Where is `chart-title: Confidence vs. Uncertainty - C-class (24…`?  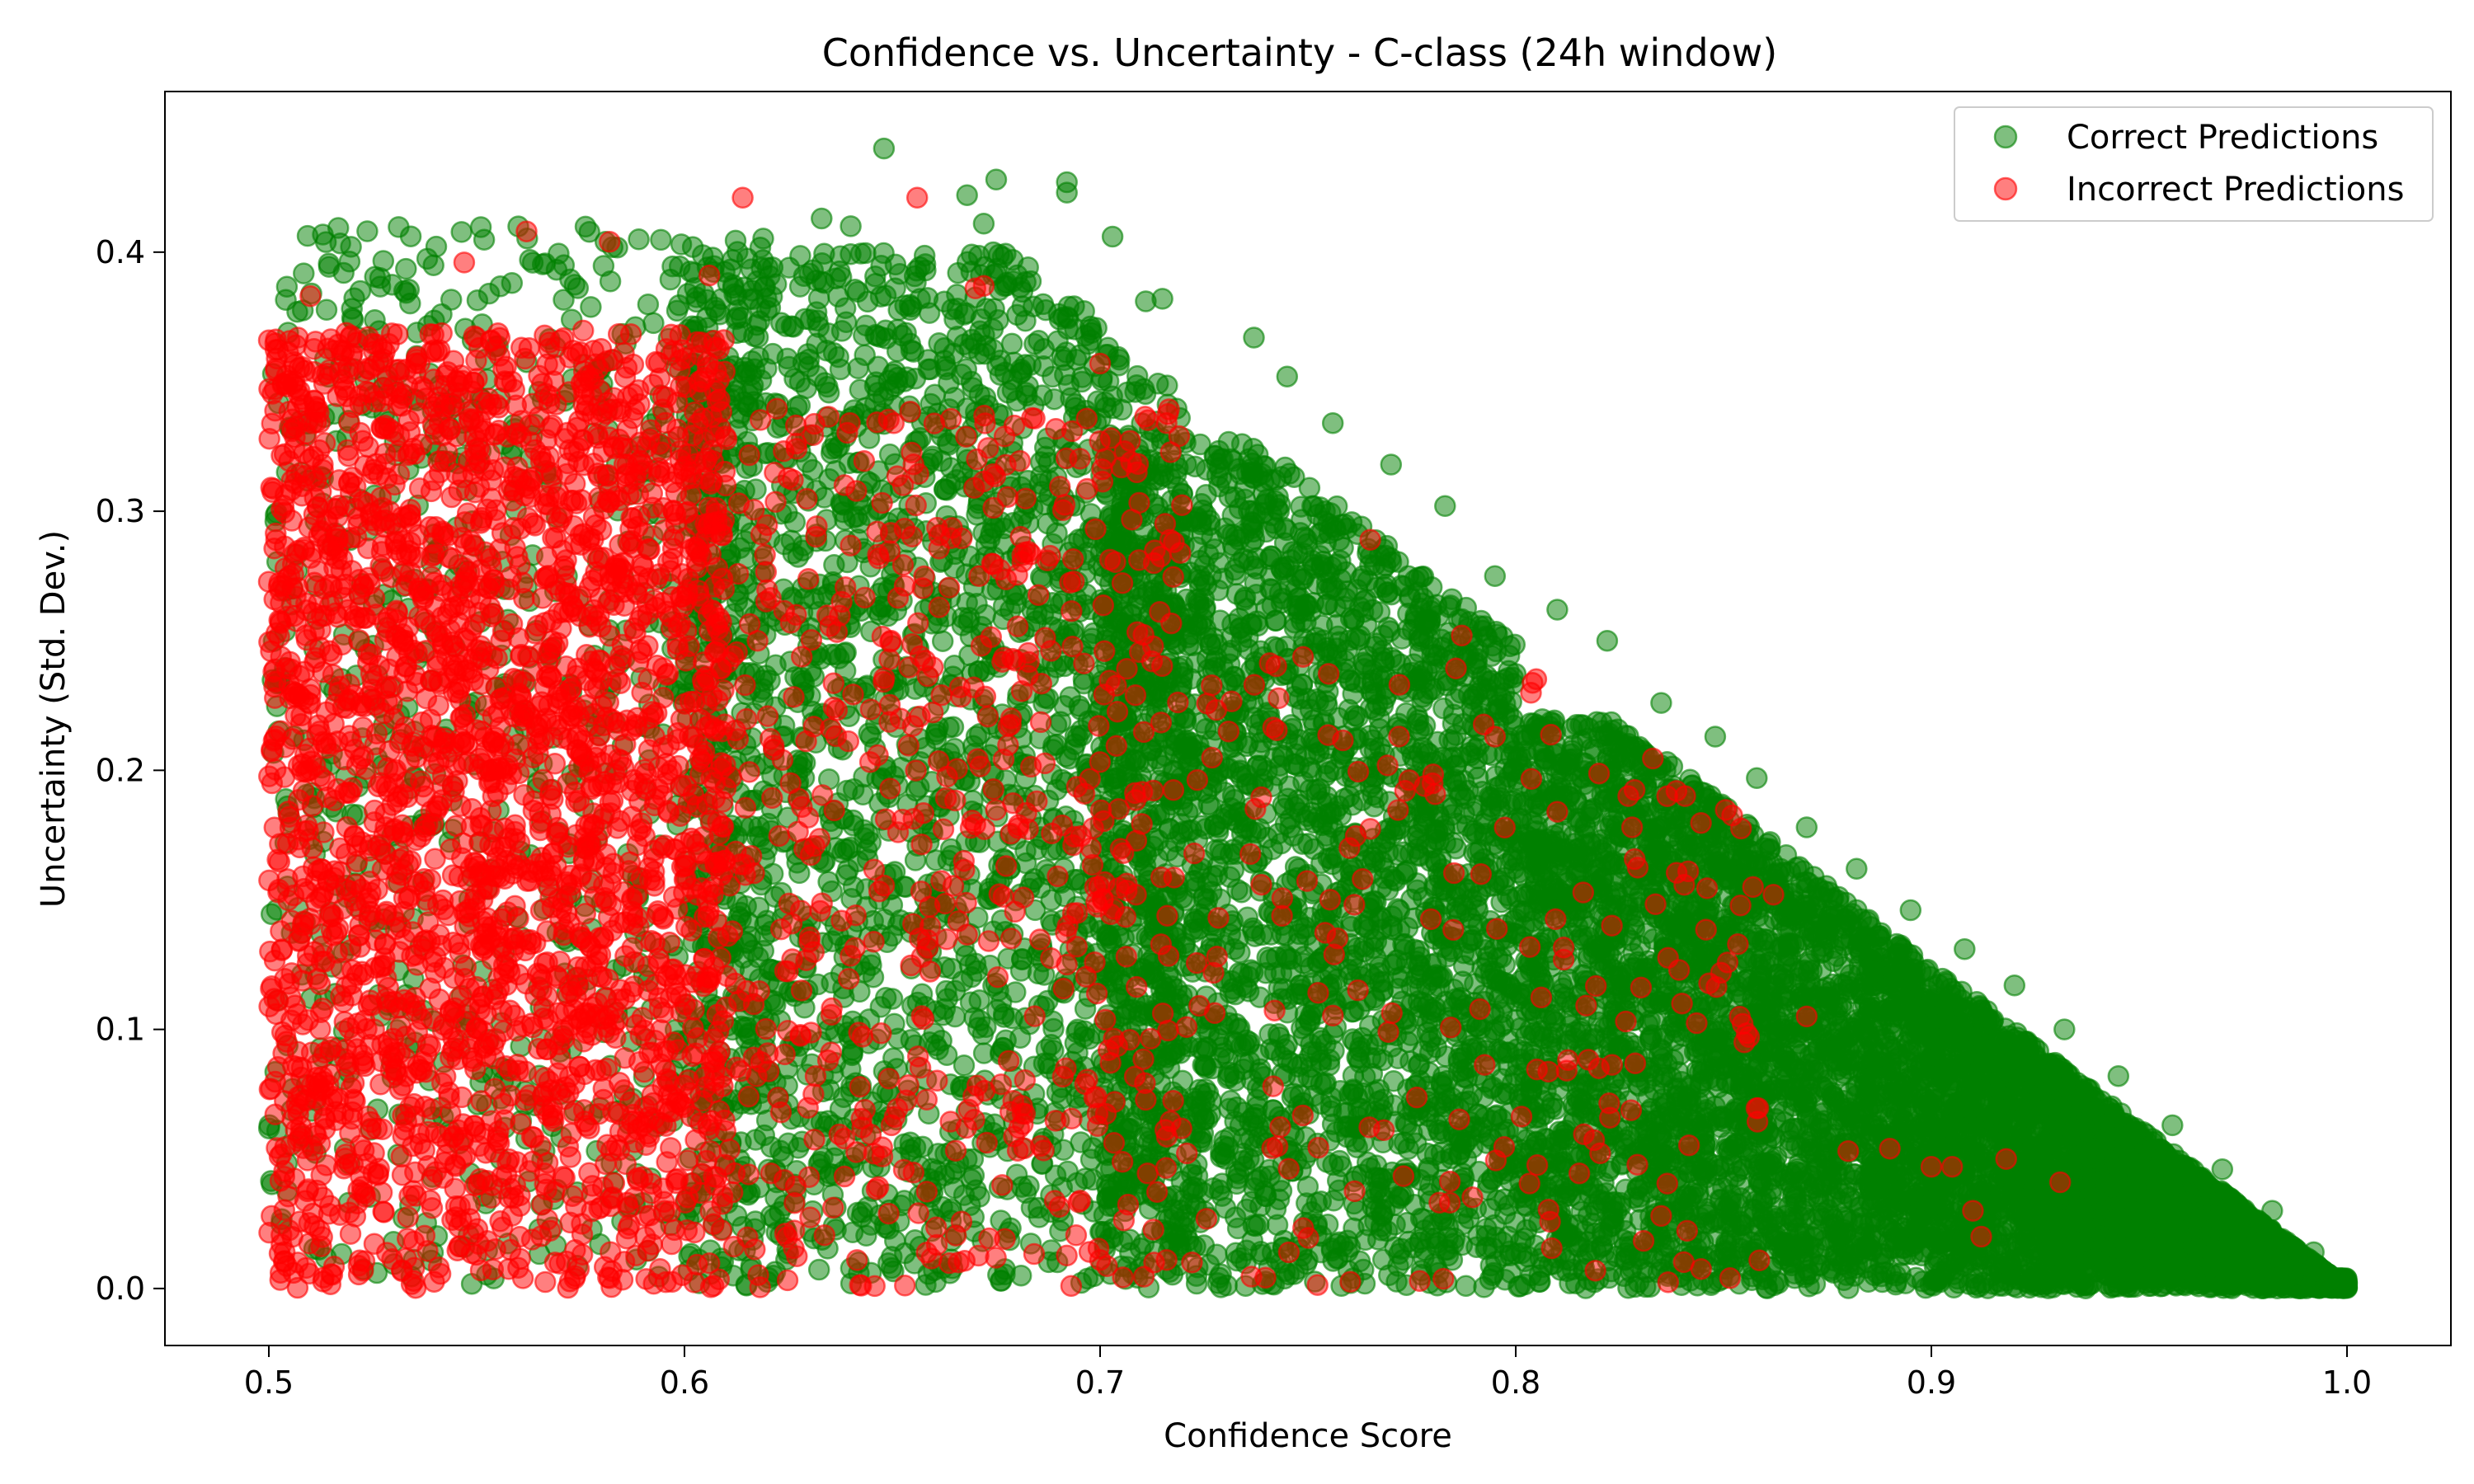
chart-title: Confidence vs. Uncertainty - C-class (24… is located at coordinates (1300, 53).